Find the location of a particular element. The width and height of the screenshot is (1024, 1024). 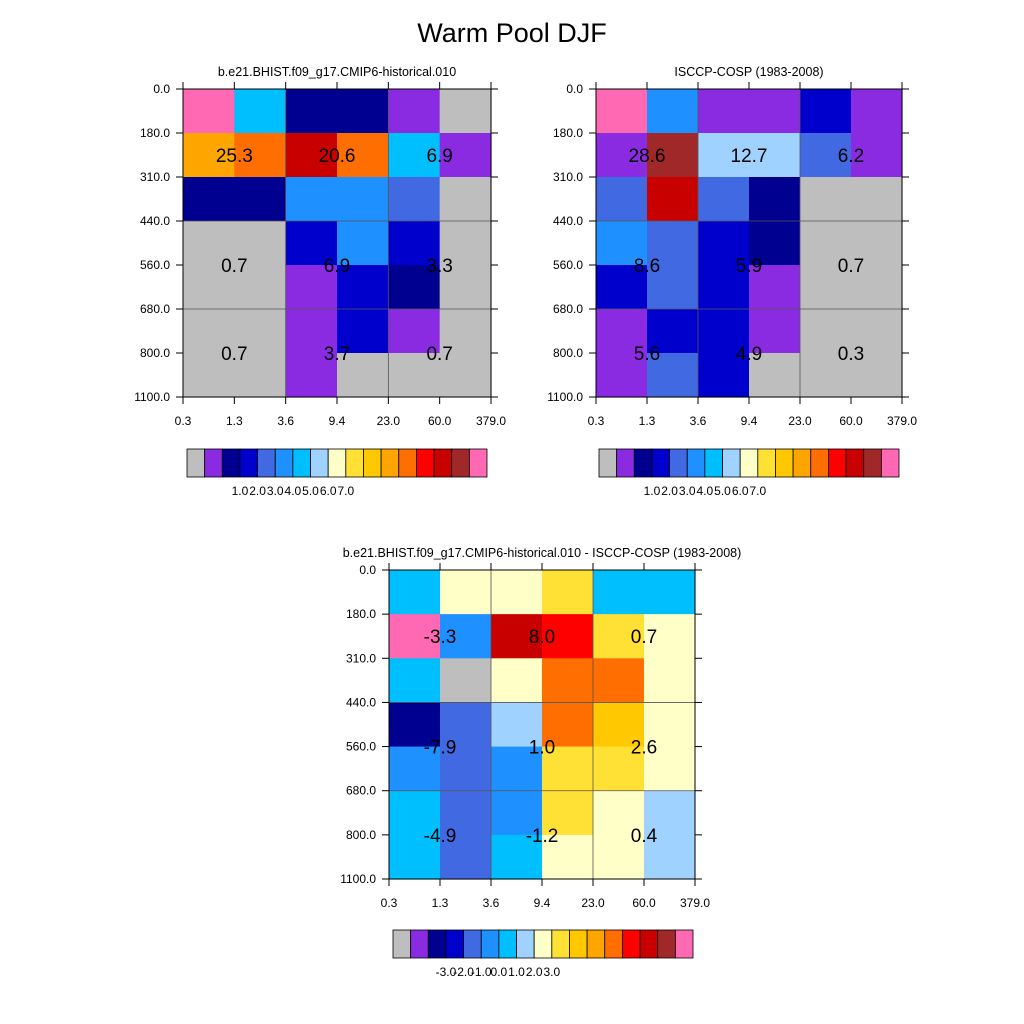

y-tick-label: 0.0 is located at coordinates (367, 570).